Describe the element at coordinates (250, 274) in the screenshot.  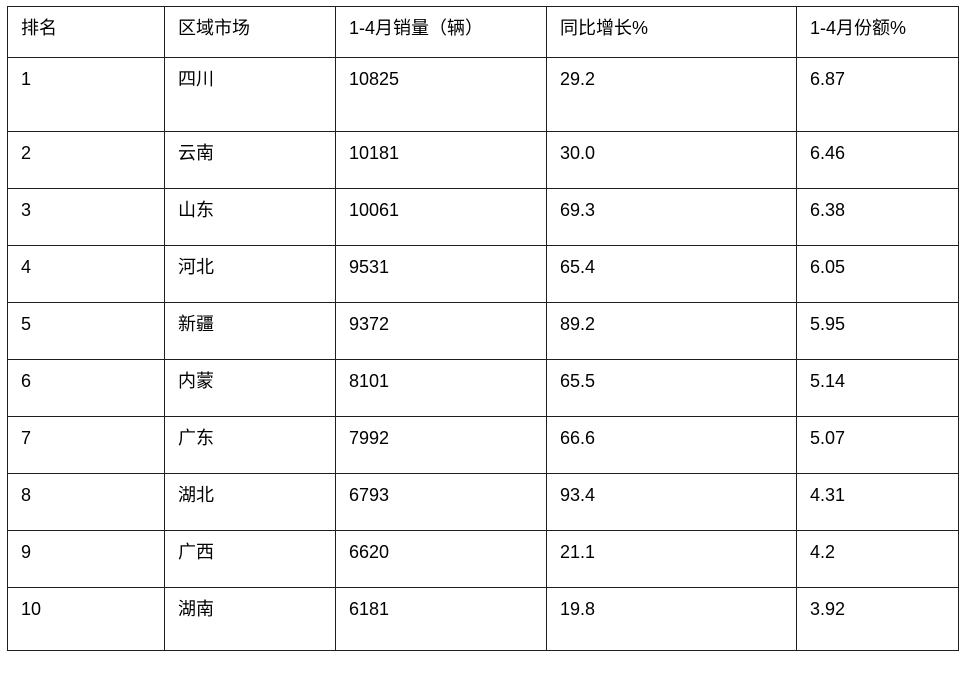
I see `cell-region-market: 河北` at that location.